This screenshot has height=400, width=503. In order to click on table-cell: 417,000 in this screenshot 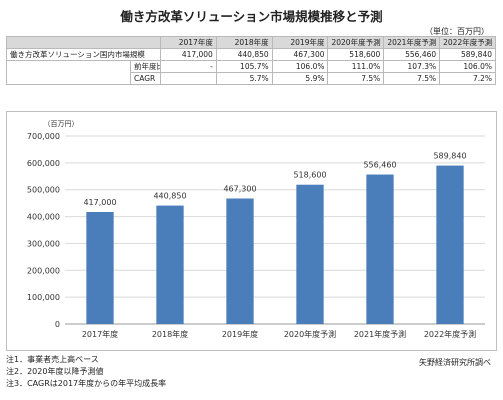, I will do `click(188, 54)`.